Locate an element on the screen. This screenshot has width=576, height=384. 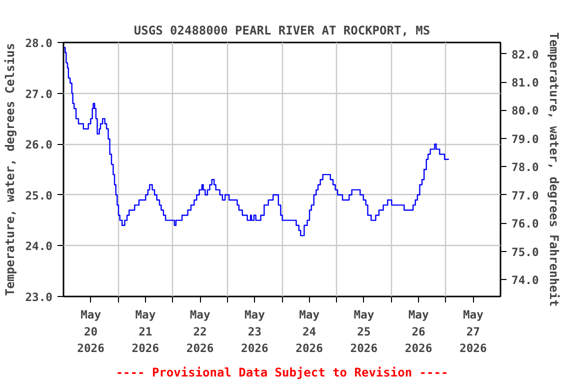
y2-tick-label: 75.0 is located at coordinates (525, 251).